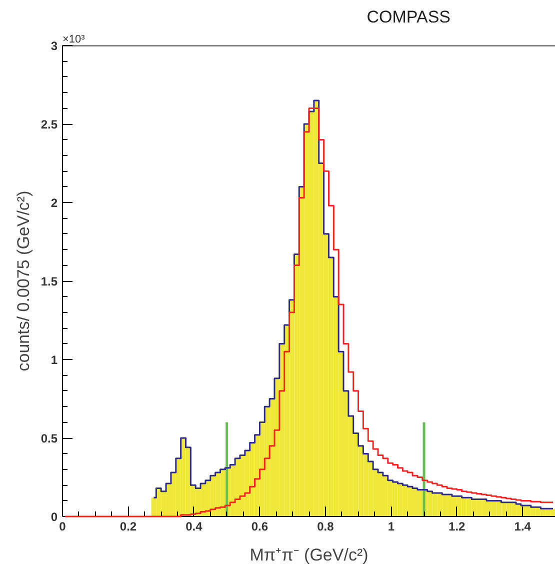 This screenshot has width=555, height=568. What do you see at coordinates (54, 46) in the screenshot?
I see `y-tick-label: 3` at bounding box center [54, 46].